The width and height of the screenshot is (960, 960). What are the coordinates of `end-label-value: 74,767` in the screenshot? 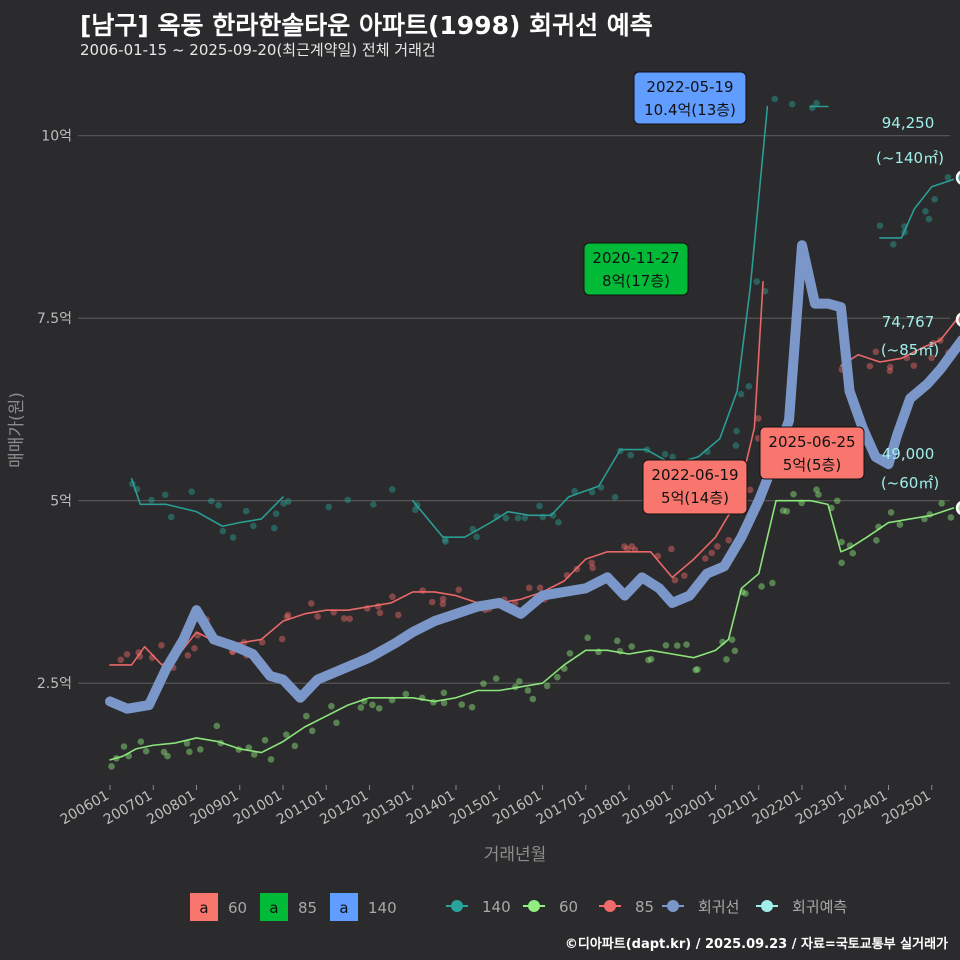 It's located at (908, 322).